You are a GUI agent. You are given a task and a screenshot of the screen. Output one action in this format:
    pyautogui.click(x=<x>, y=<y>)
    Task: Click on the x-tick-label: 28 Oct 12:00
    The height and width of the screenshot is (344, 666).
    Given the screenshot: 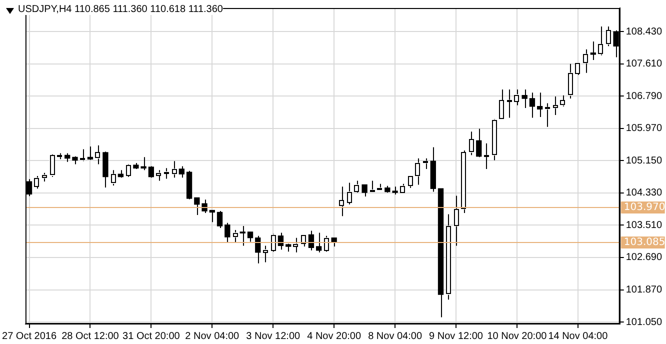 What is the action you would take?
    pyautogui.click(x=91, y=336)
    